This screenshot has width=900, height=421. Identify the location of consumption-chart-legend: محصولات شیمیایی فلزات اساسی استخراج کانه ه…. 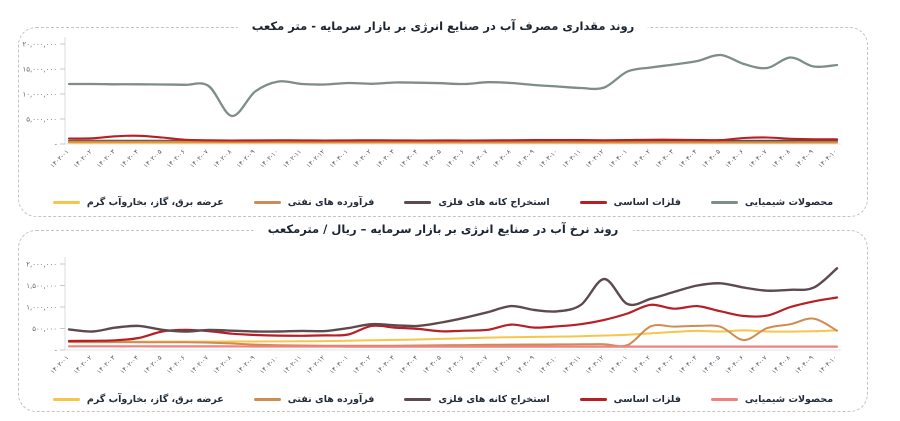
(443, 202).